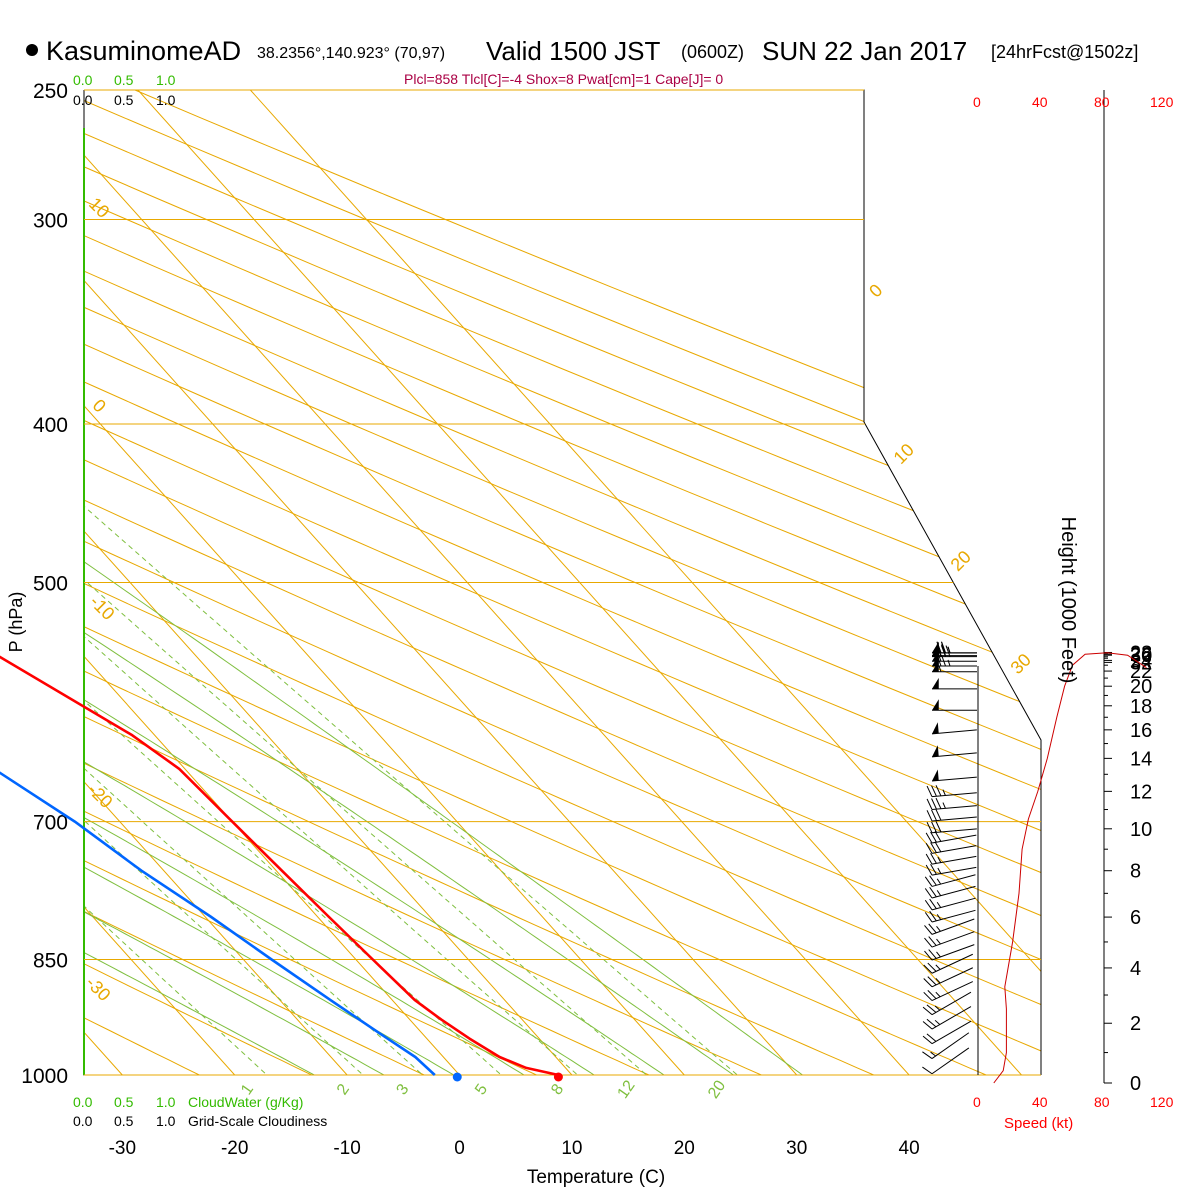  I want to click on temperature-tick-label: 40, so click(909, 1148).